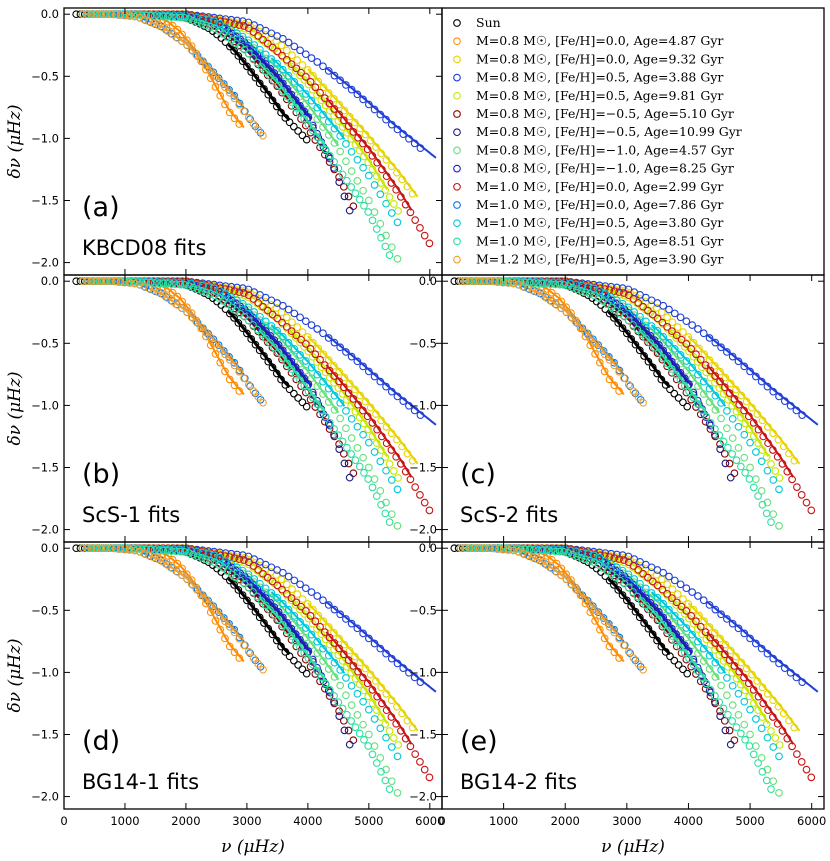 The width and height of the screenshot is (830, 861). I want to click on plot-area, so click(254, 670).